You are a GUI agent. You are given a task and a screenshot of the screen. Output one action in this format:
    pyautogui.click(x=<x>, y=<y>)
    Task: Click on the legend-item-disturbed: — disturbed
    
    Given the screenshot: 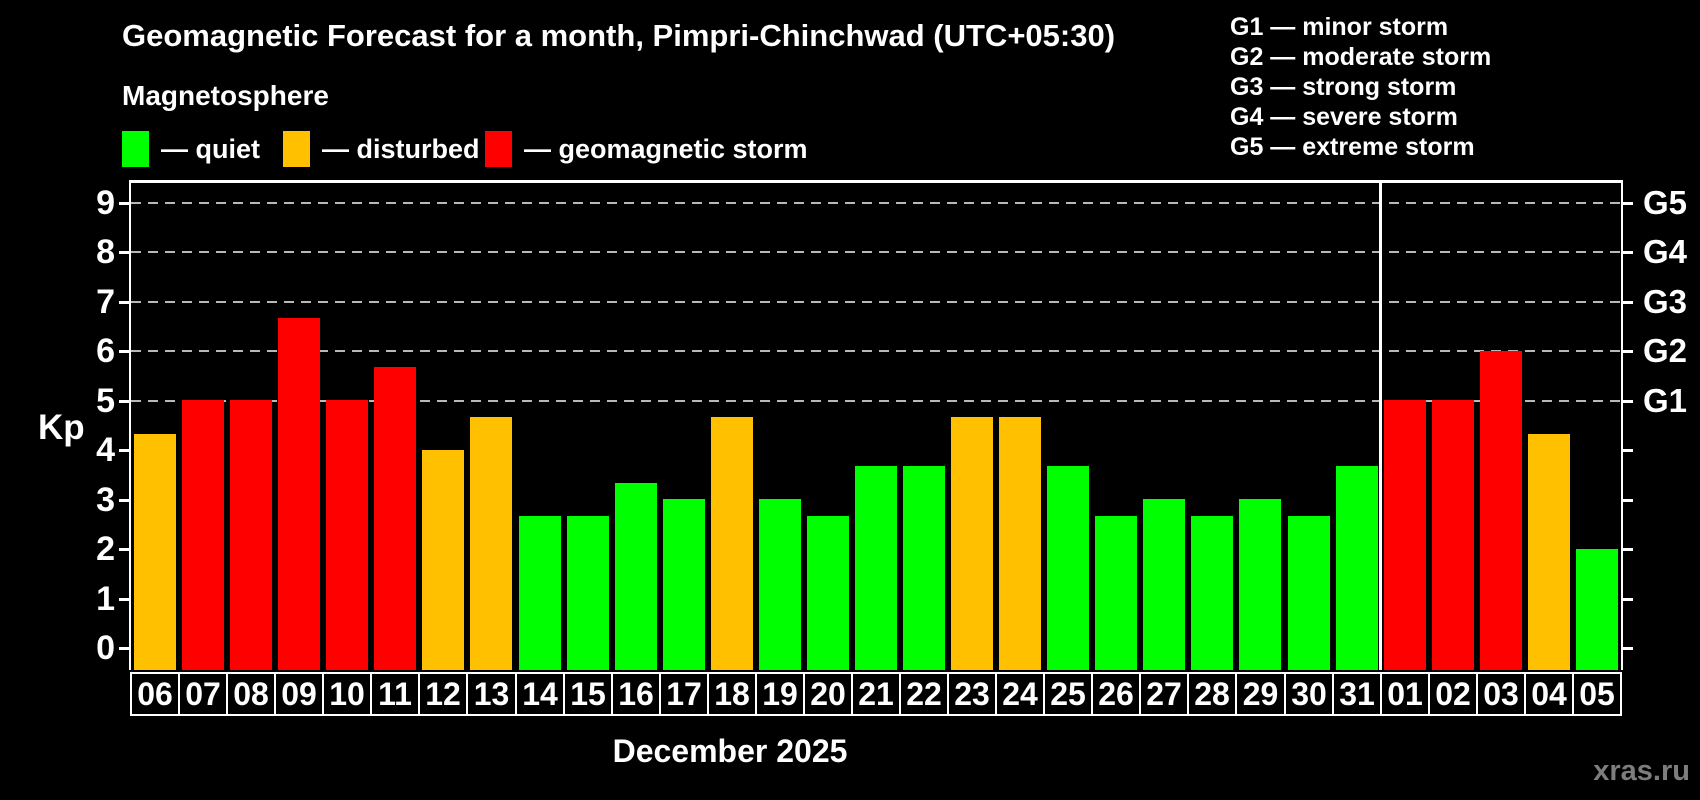 What is the action you would take?
    pyautogui.click(x=381, y=149)
    